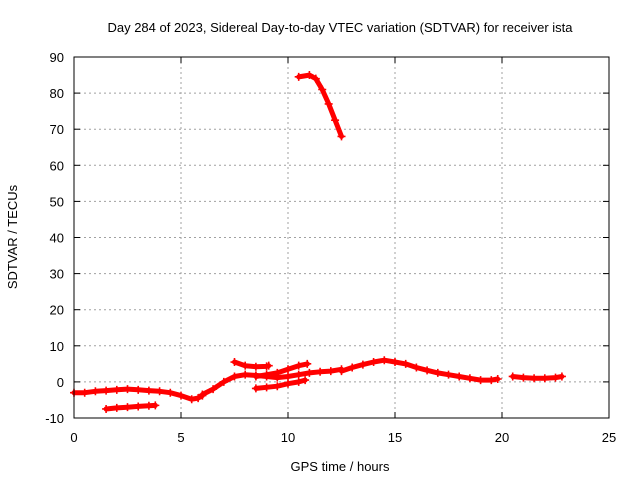  Describe the element at coordinates (60, 382) in the screenshot. I see `y-tick-label: 0` at that location.